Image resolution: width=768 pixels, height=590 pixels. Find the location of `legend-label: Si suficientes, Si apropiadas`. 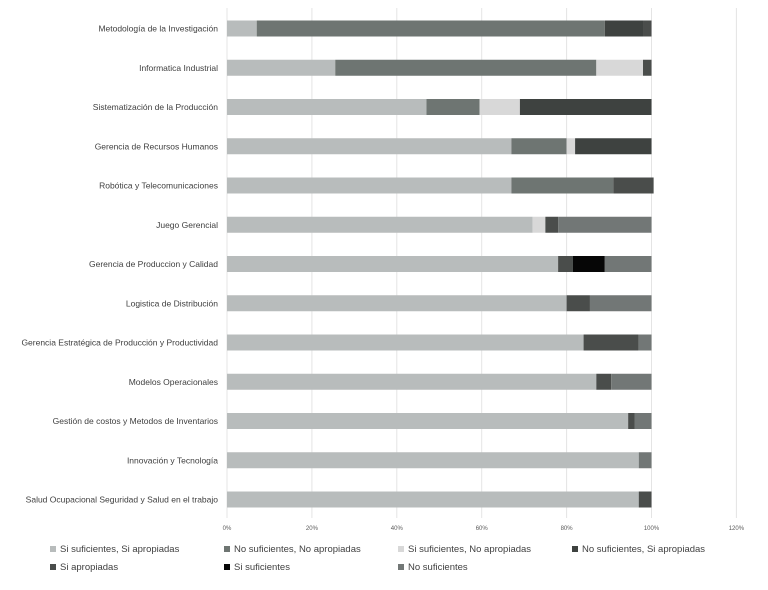

legend-label: Si suficientes, Si apropiadas is located at coordinates (120, 549).